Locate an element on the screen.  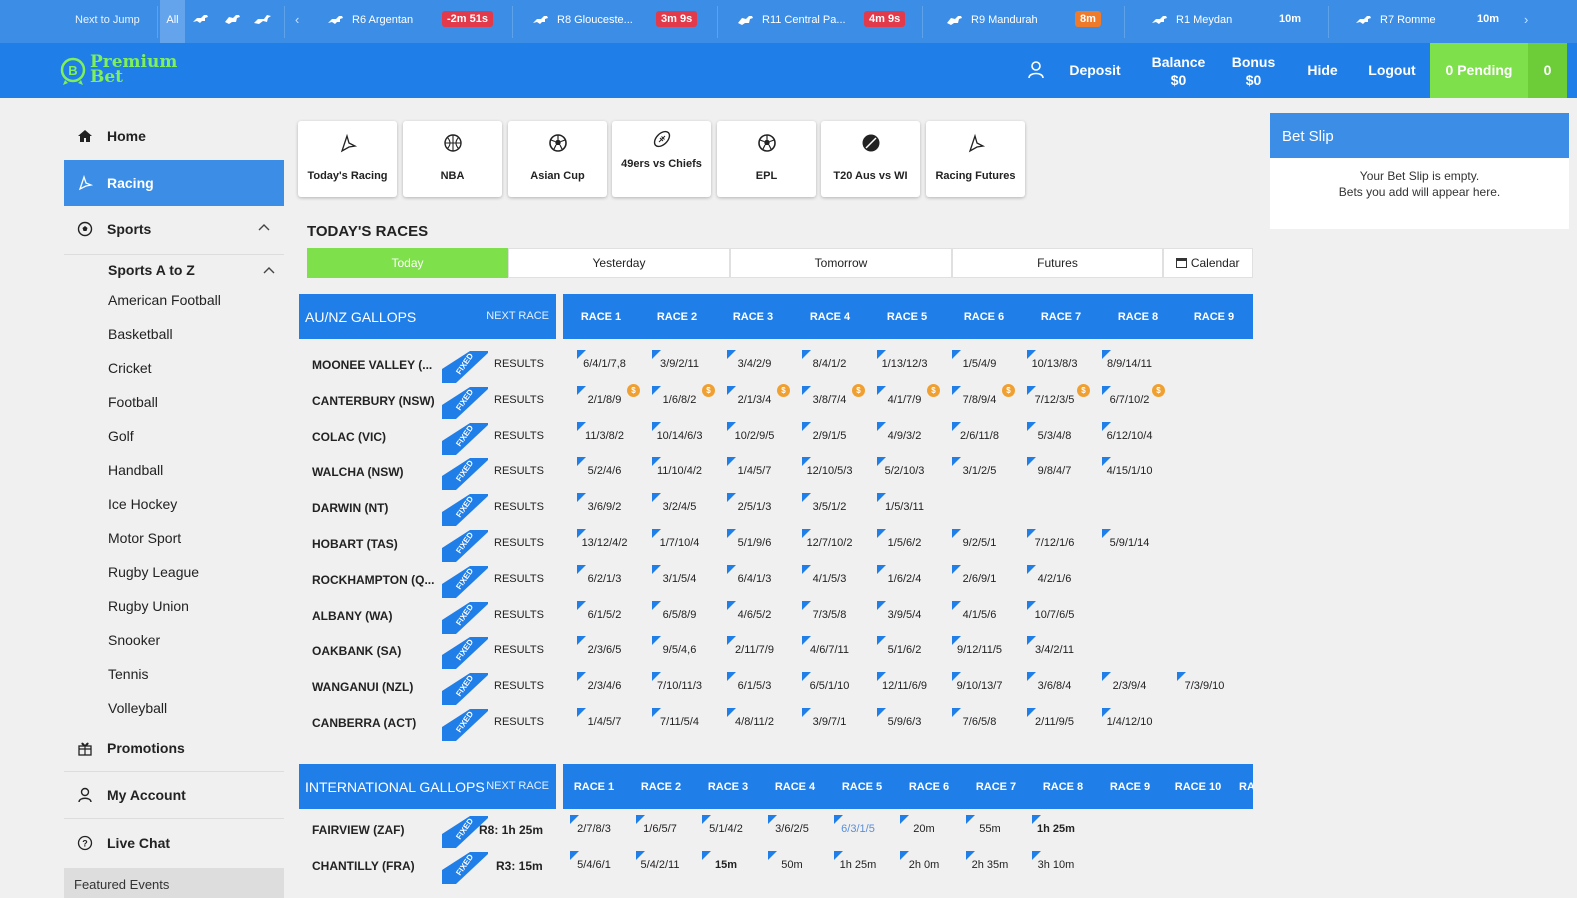
race-result-cell: 2/3/9/4 is located at coordinates (1129, 687).